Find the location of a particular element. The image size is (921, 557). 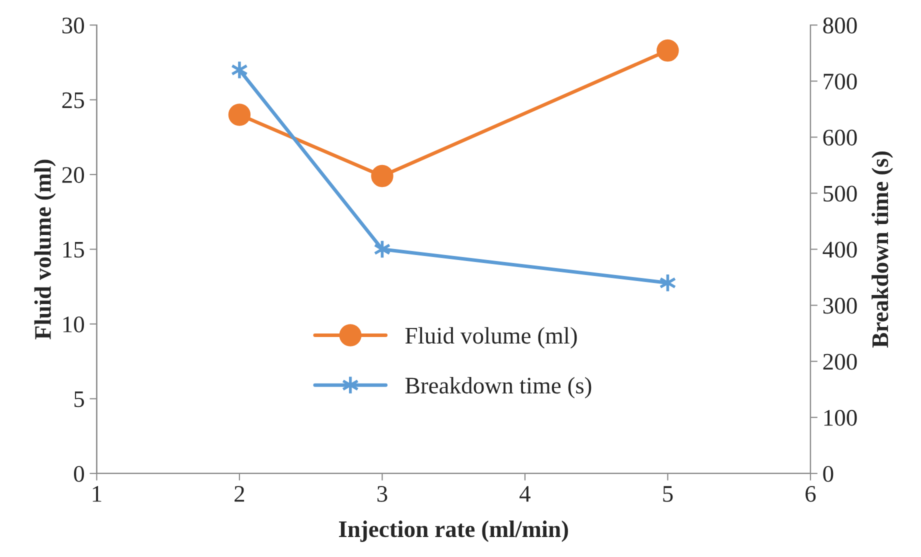

y2-tick-label: 500 is located at coordinates (840, 194).